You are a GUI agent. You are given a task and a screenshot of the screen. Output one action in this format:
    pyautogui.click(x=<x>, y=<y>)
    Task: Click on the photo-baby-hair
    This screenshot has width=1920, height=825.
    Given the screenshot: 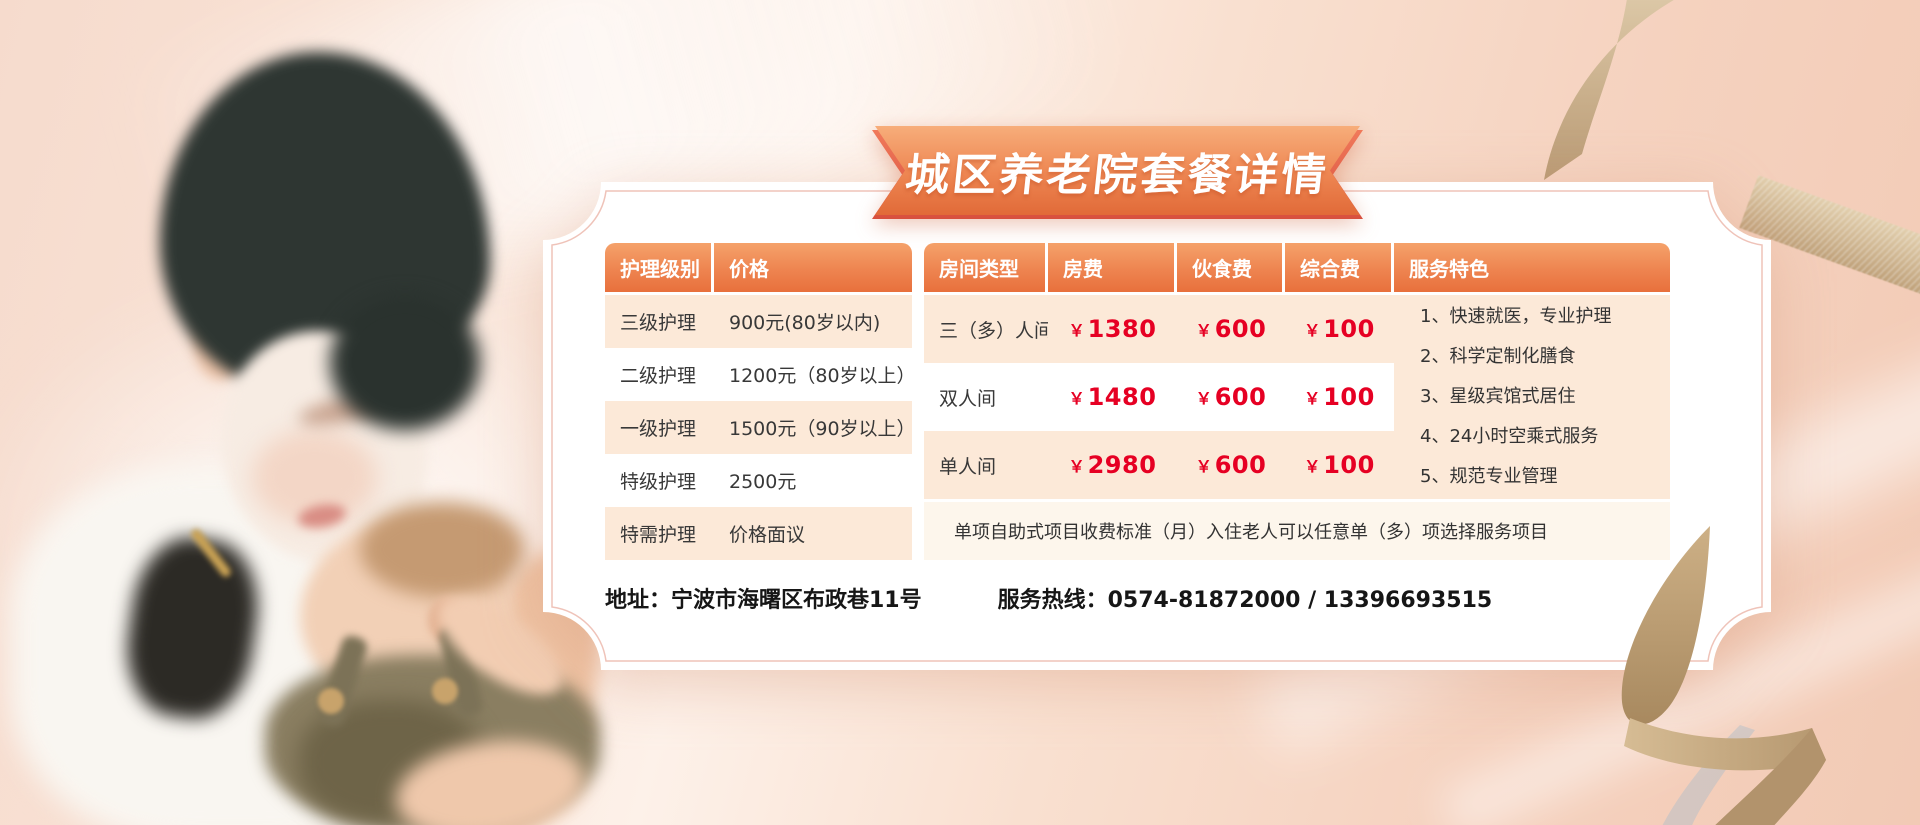 What is the action you would take?
    pyautogui.click(x=442, y=549)
    